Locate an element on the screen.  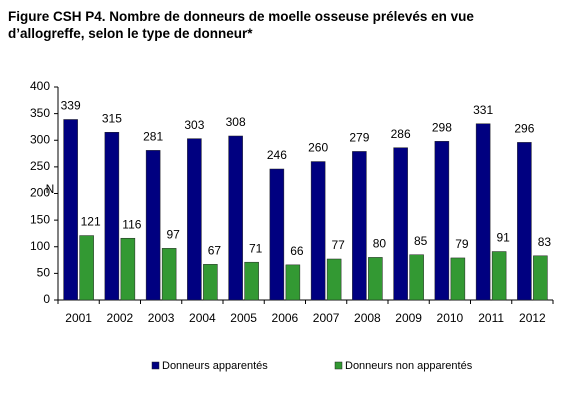
value-label: 298 is located at coordinates (442, 127).